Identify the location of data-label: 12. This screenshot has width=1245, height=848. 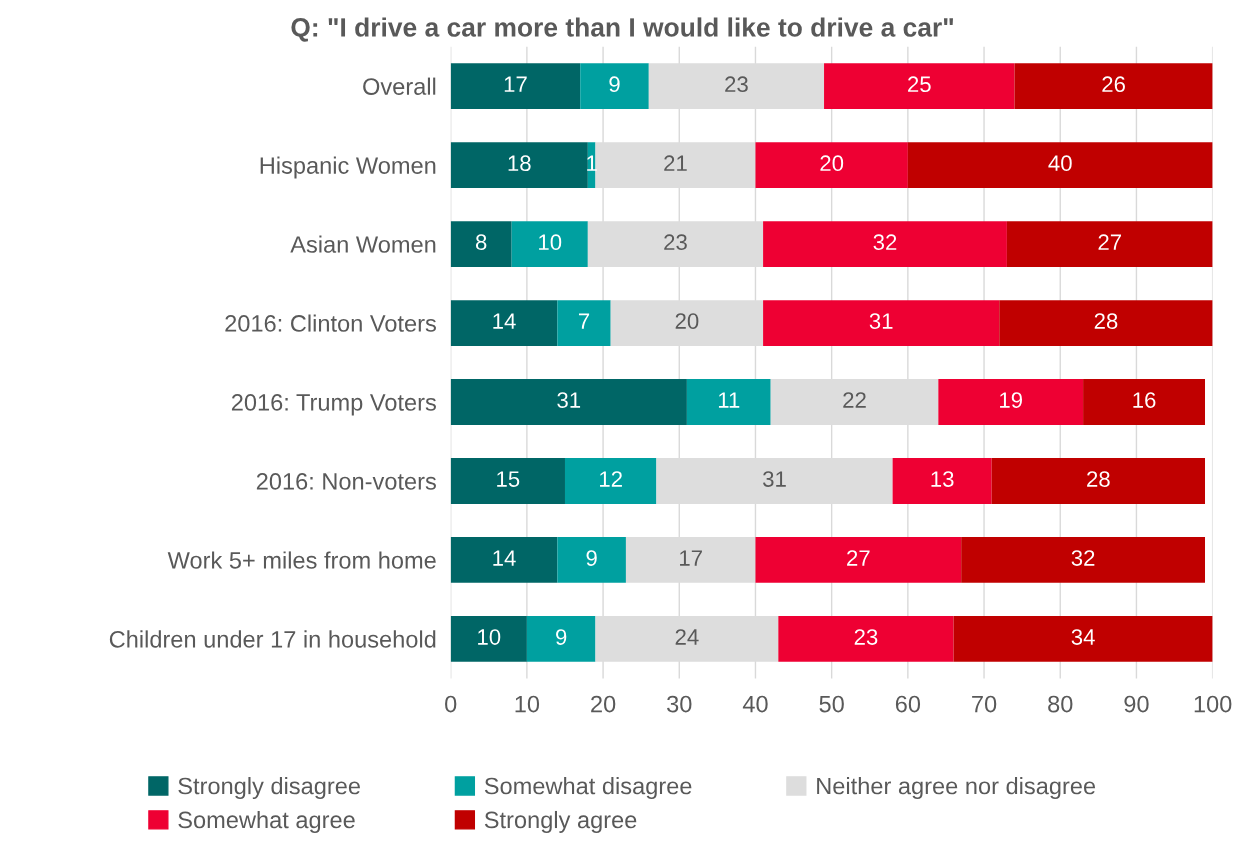
(611, 479).